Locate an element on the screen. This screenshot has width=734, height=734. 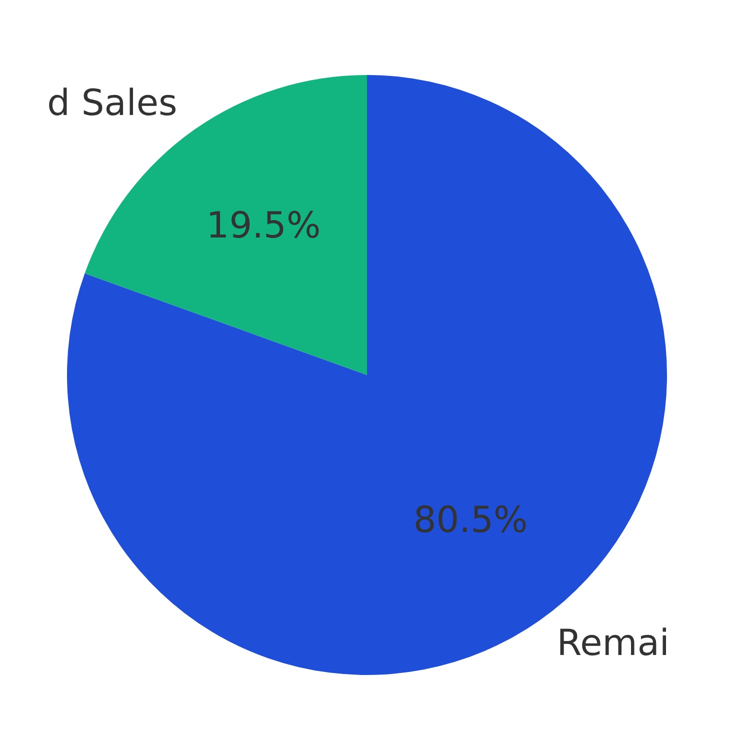
data-label: 19.5% is located at coordinates (263, 226).